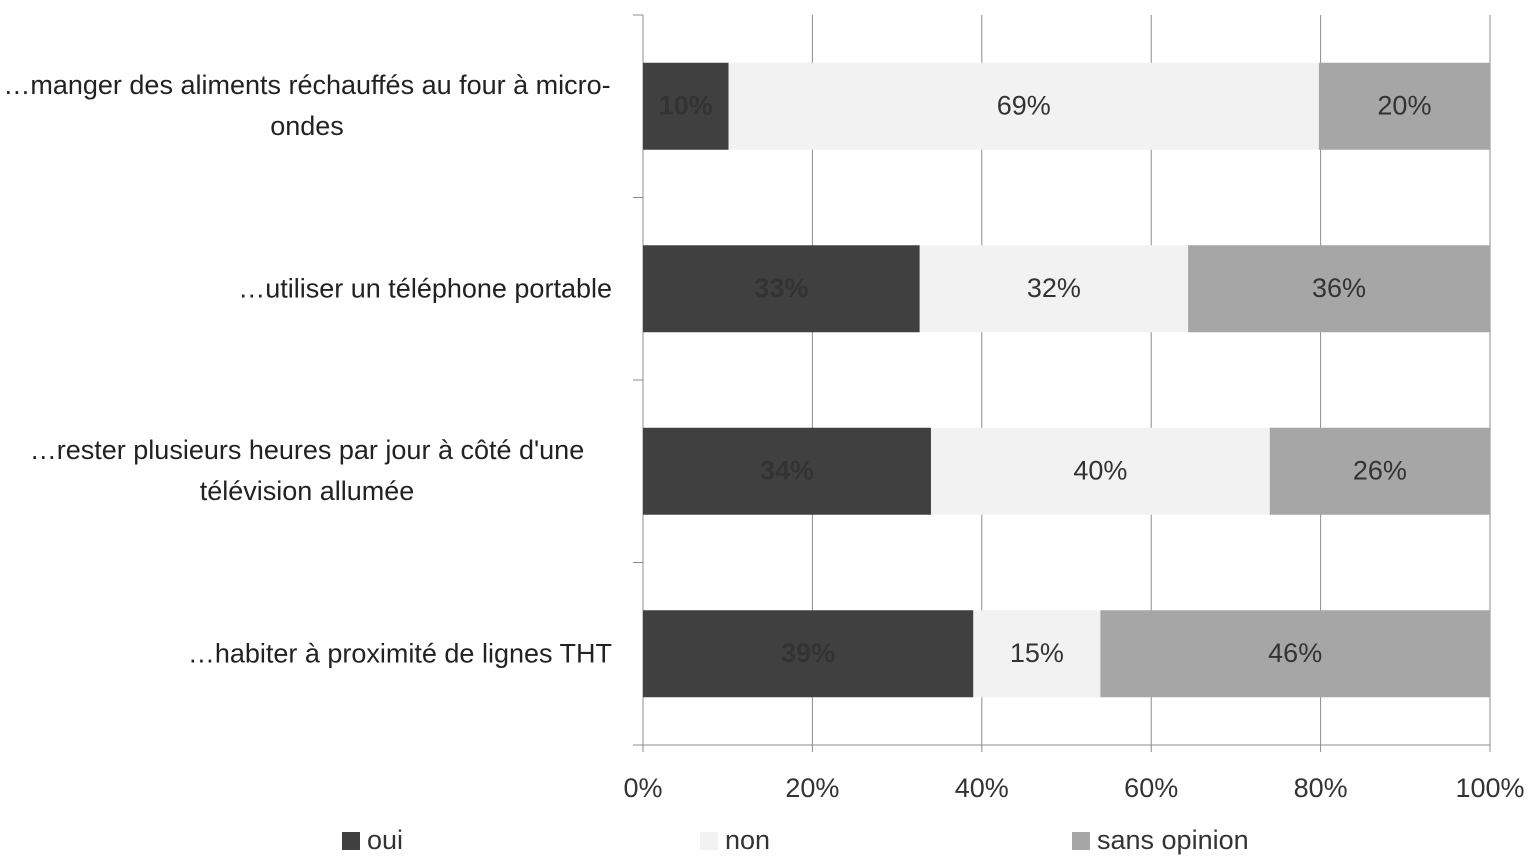  I want to click on y-tick-label: …utiliser un téléphone portable, so click(425, 288).